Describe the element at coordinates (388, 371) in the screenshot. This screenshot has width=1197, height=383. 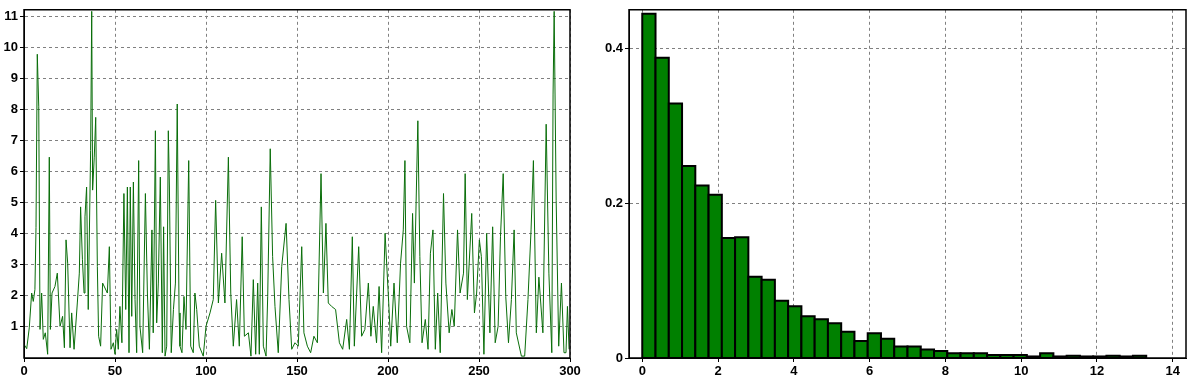
I see `x-tick-label: 200` at that location.